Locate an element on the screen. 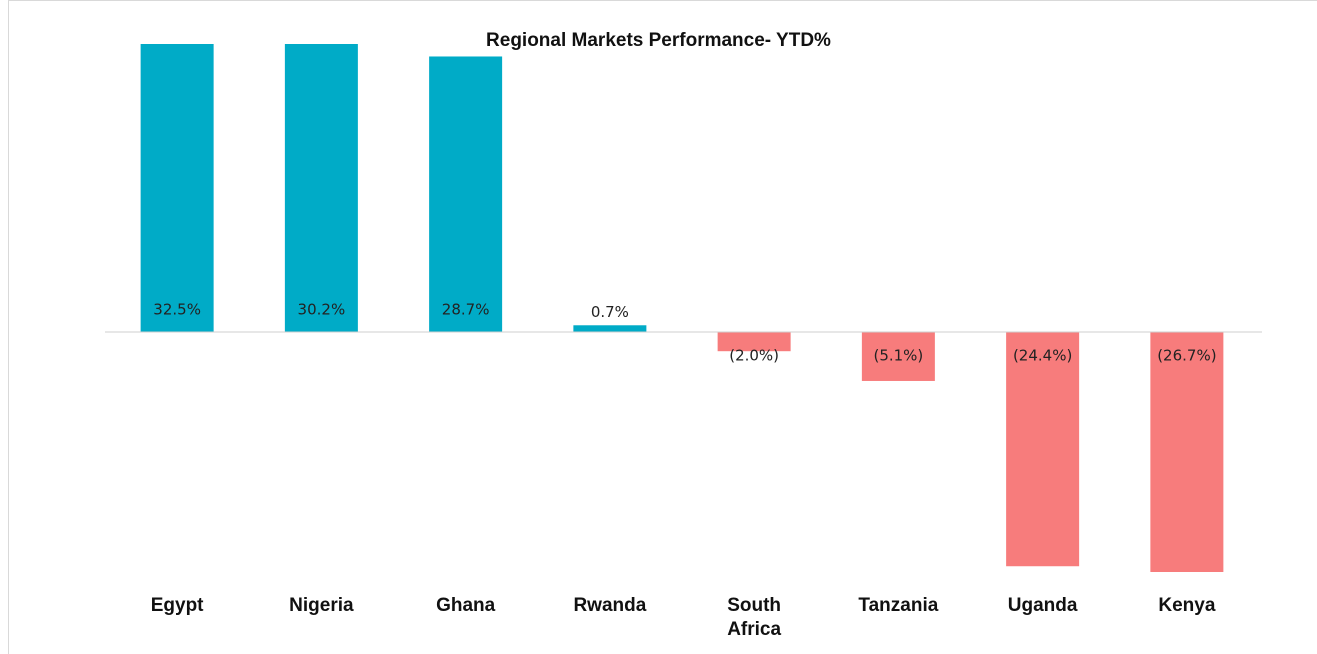 The width and height of the screenshot is (1317, 654). chart-title: Regional Markets Performance- YTD% is located at coordinates (658, 40).